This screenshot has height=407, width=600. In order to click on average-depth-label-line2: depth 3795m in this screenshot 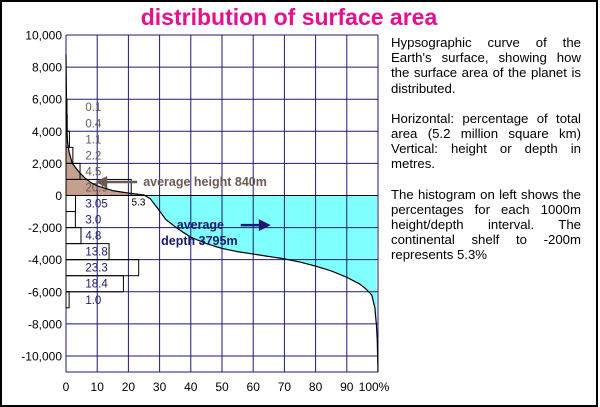, I will do `click(199, 241)`.